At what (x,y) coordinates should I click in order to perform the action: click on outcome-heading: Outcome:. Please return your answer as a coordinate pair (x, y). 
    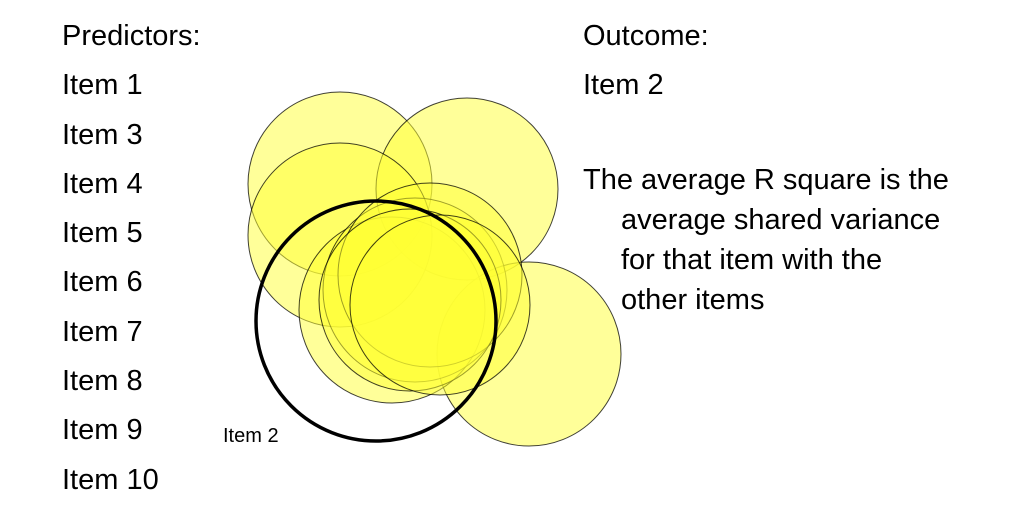
    Looking at the image, I should click on (646, 36).